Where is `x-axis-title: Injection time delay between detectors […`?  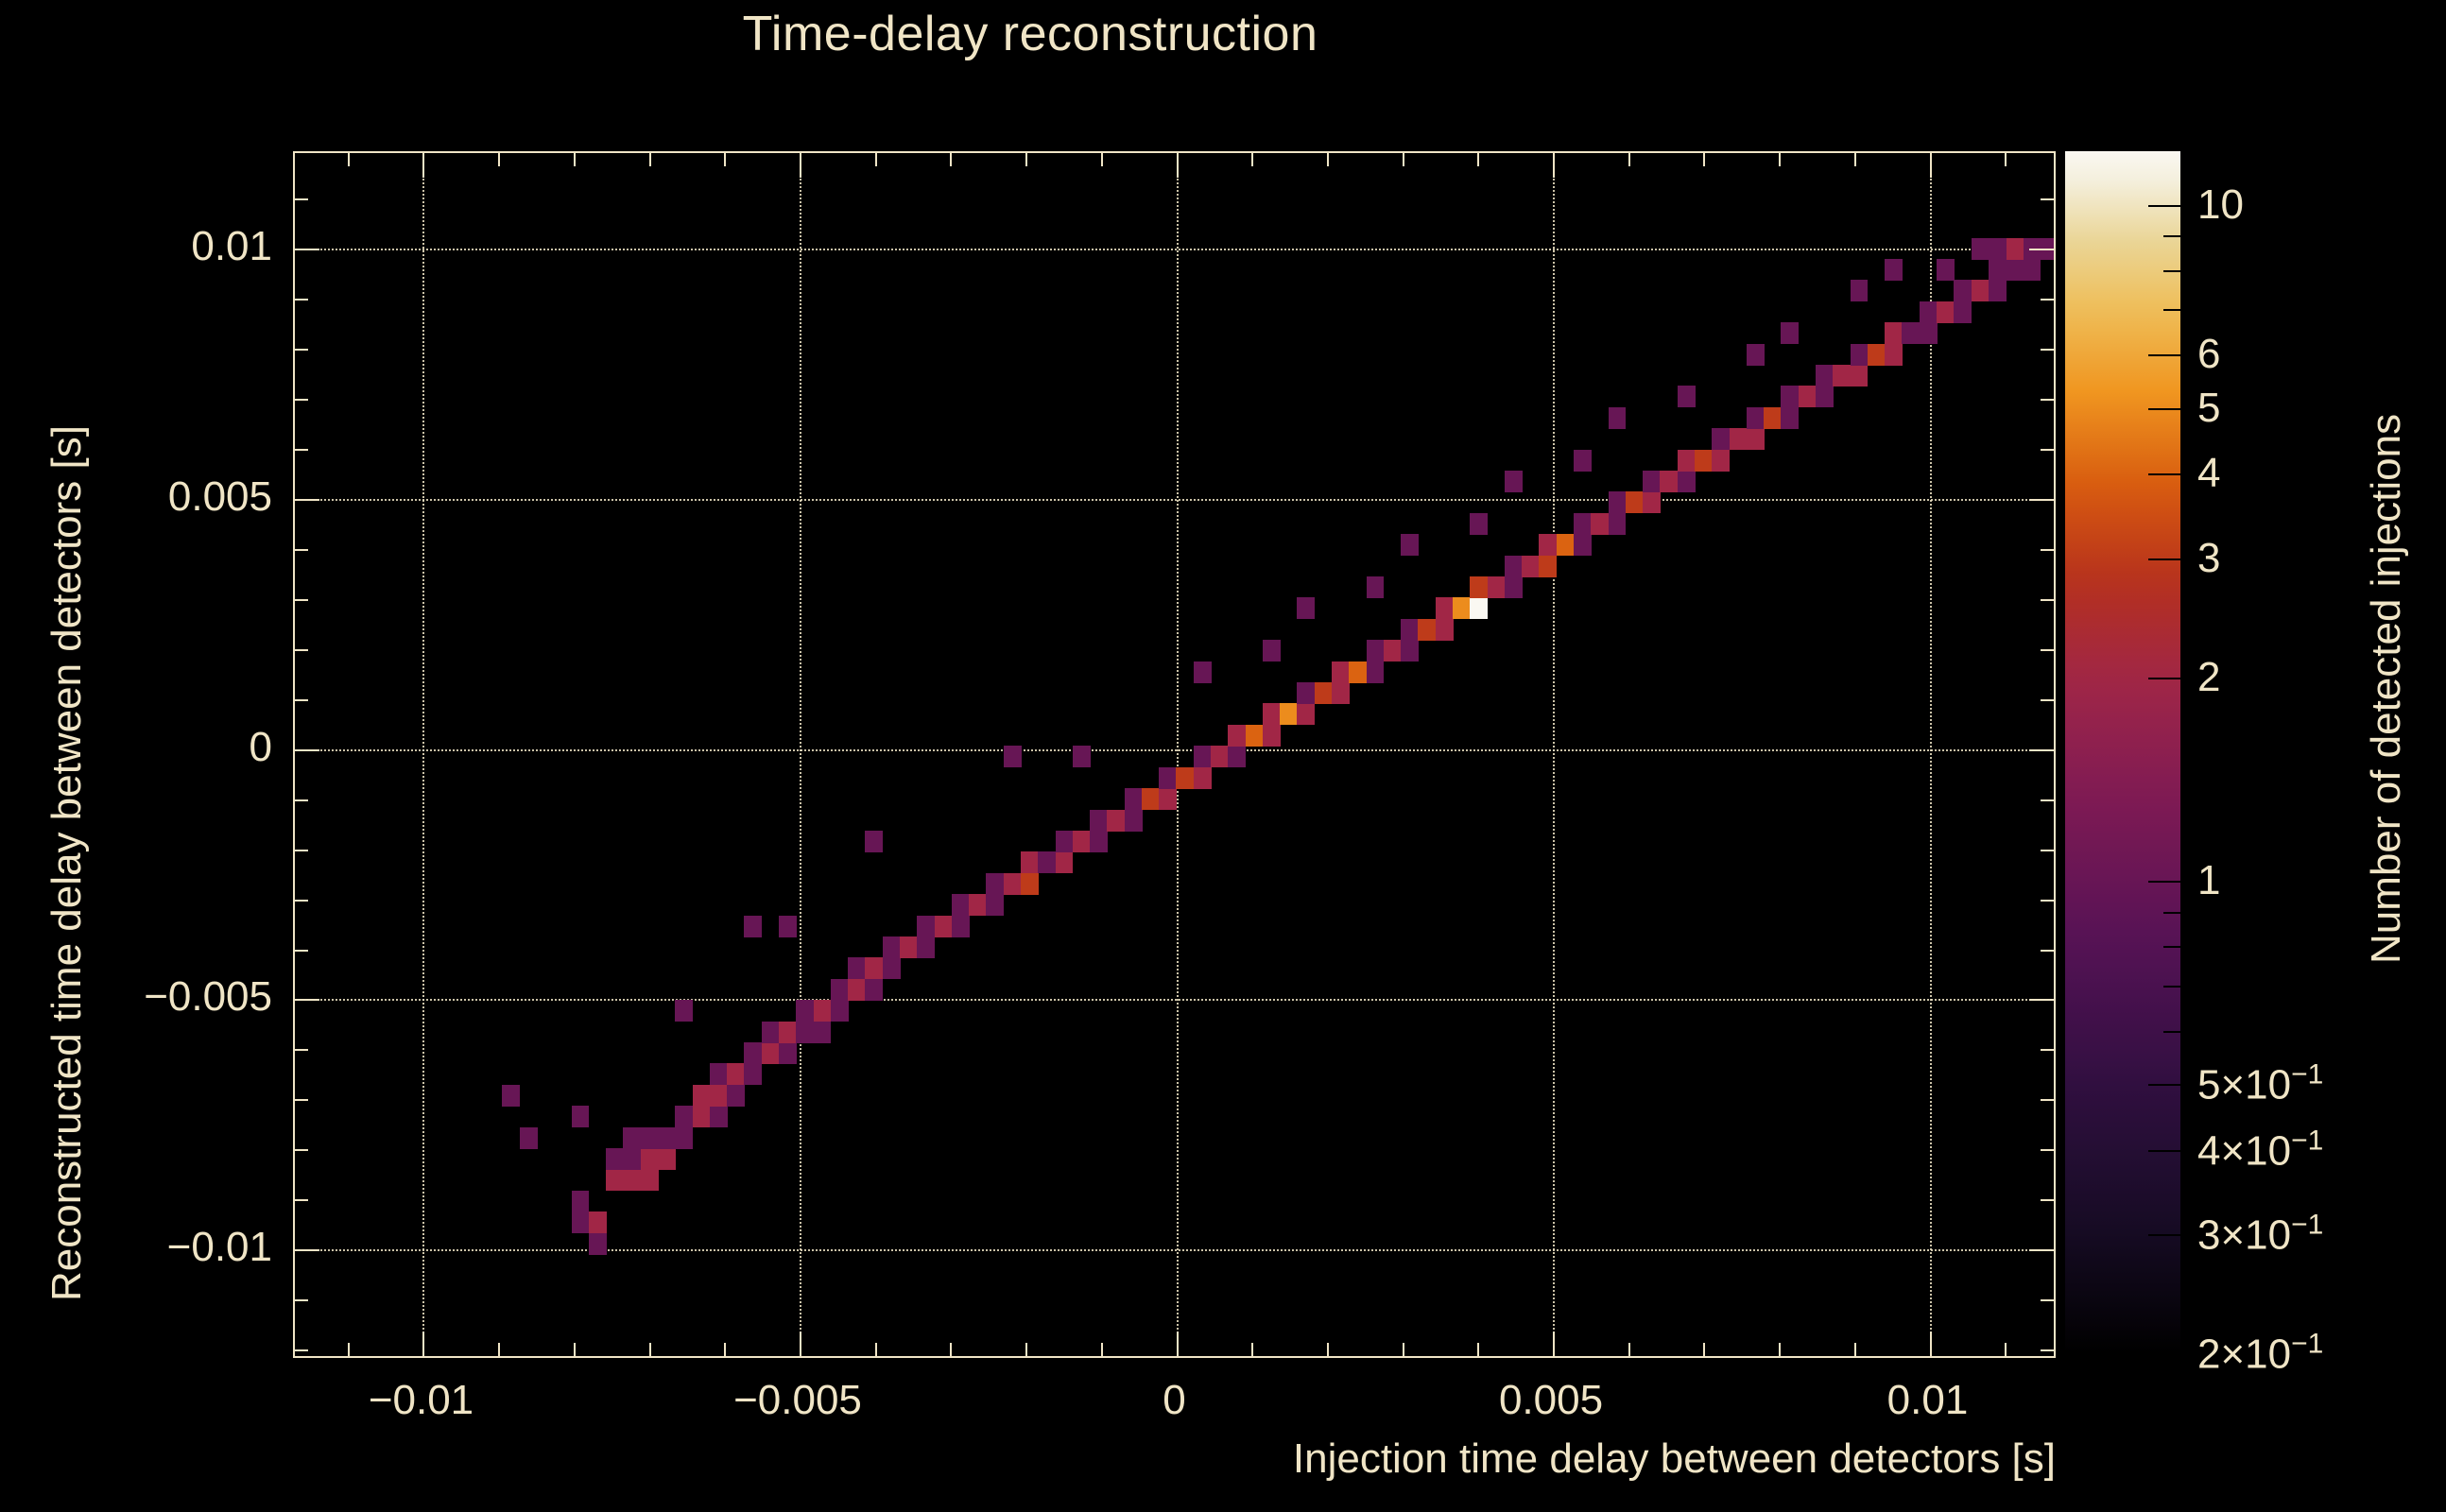 x-axis-title: Injection time delay between detectors [… is located at coordinates (1674, 1458).